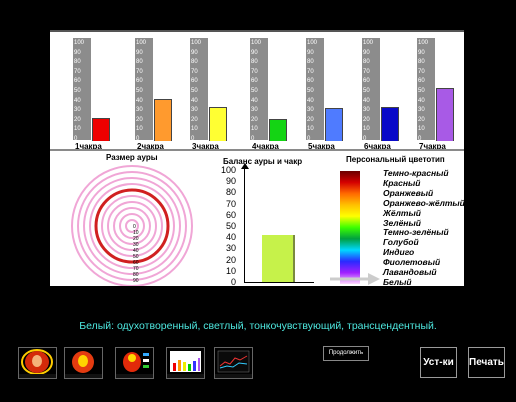  I want to click on aura-scale-tick: 0, so click(134, 227).